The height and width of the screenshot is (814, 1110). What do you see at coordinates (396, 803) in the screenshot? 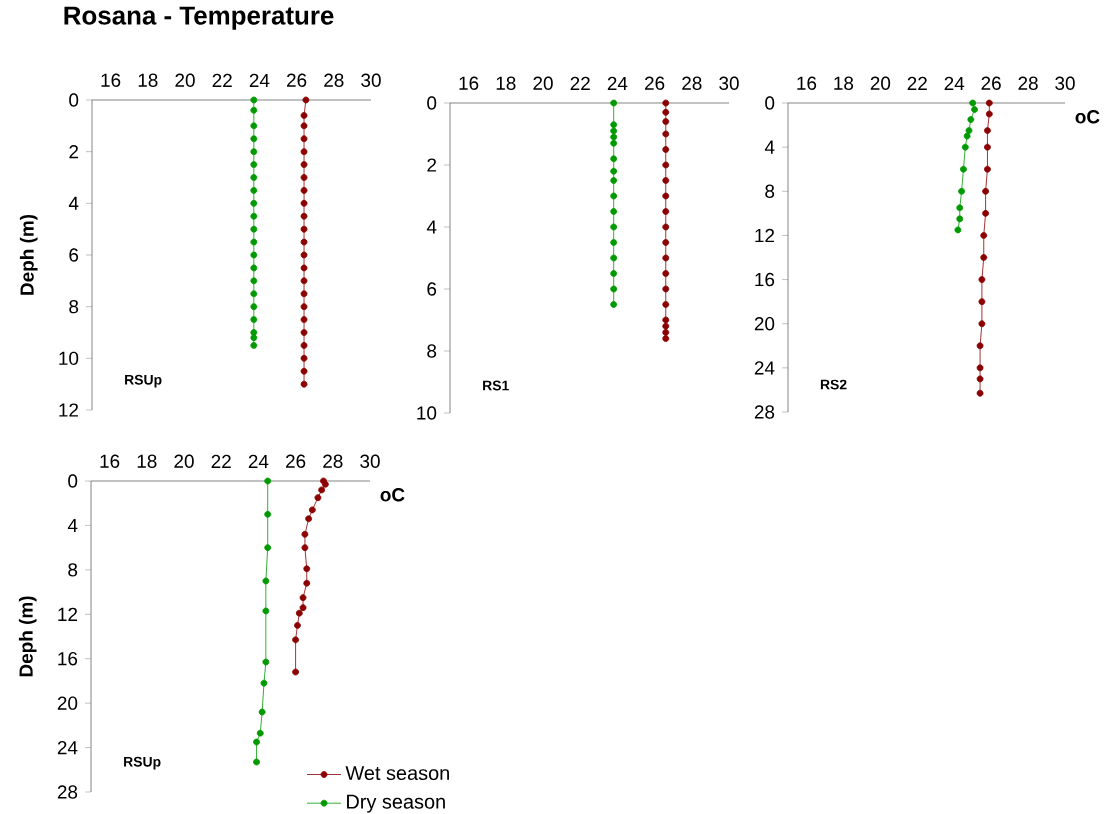
I see `legend-label: Dry season` at bounding box center [396, 803].